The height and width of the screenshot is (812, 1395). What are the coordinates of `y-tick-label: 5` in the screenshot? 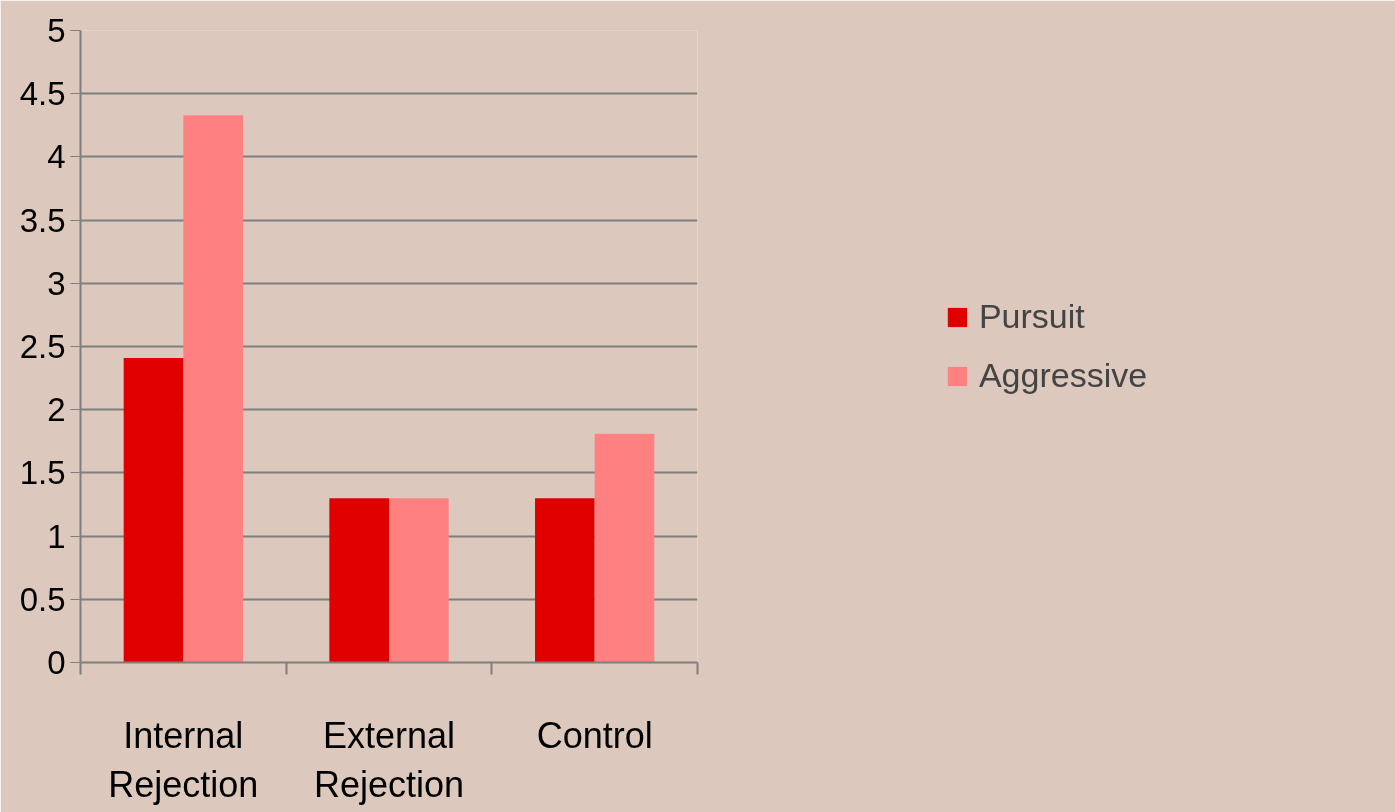 It's located at (56, 30).